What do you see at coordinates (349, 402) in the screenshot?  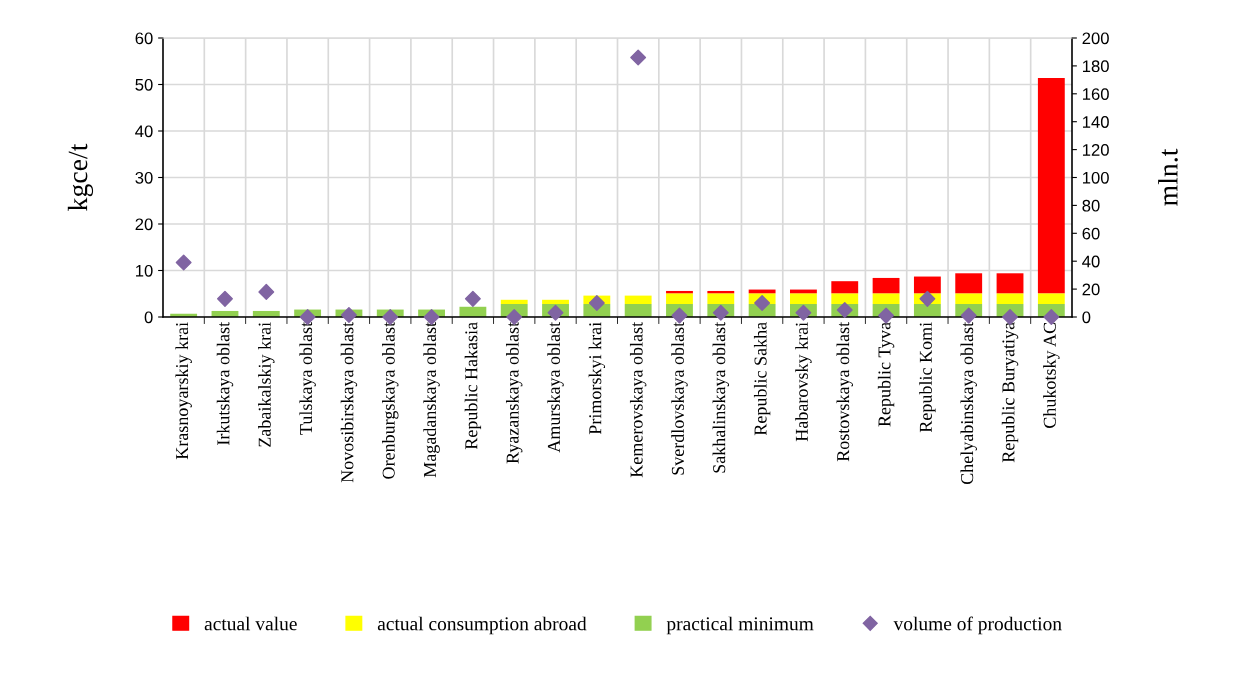 I see `x-tick-label: Novosibirskaya oblast` at bounding box center [349, 402].